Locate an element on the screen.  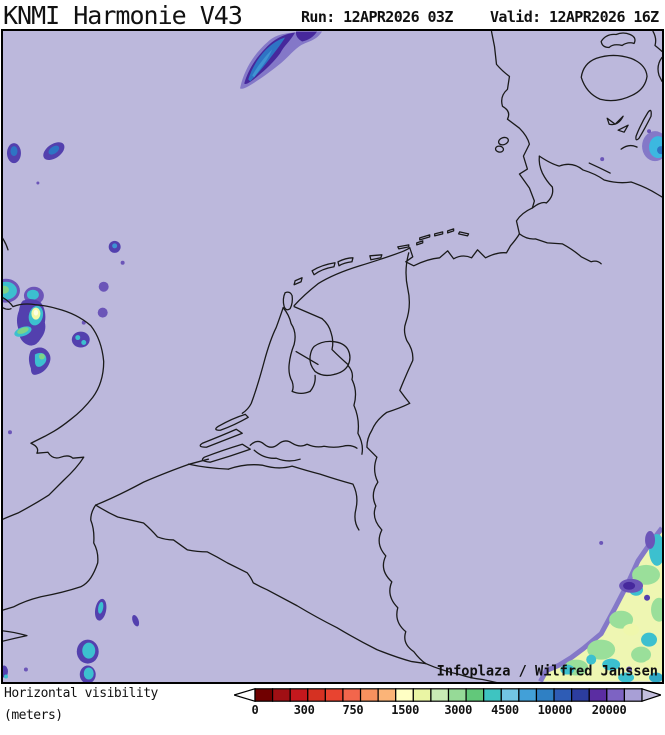
patch-left-blobs is located at coordinates (35, 163).